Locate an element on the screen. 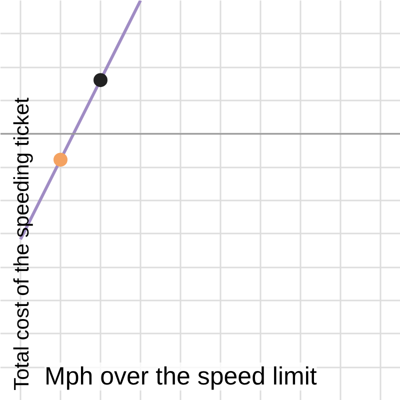  x-axis-title: Mph over the speed limit is located at coordinates (180, 376).